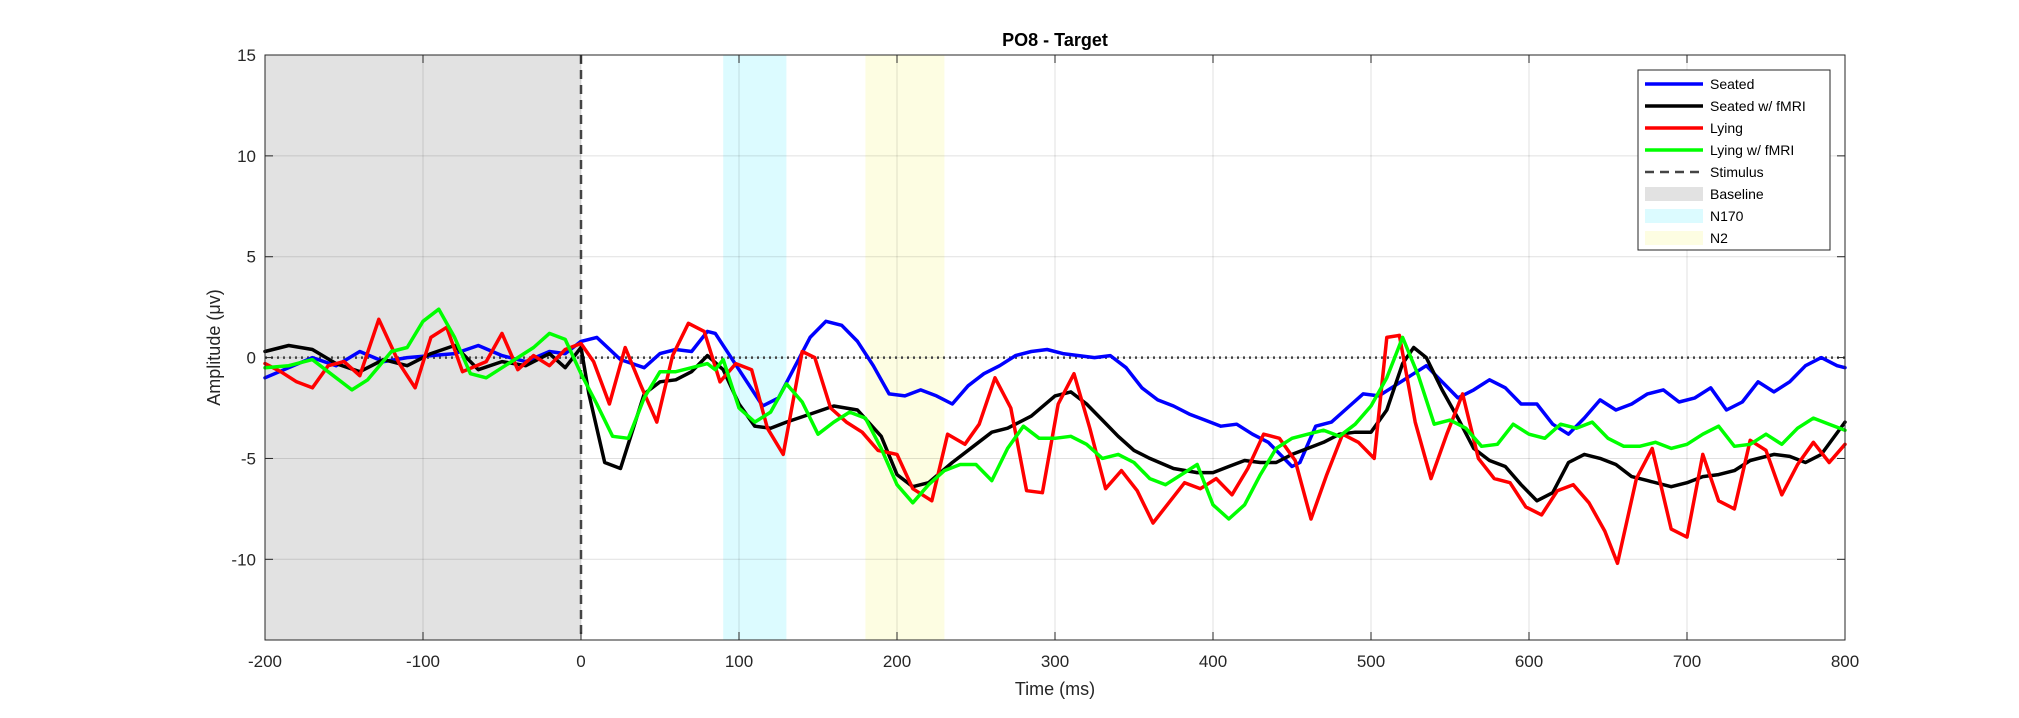 The width and height of the screenshot is (2019, 718). Describe the element at coordinates (1371, 661) in the screenshot. I see `x-tick-label: 500` at that location.